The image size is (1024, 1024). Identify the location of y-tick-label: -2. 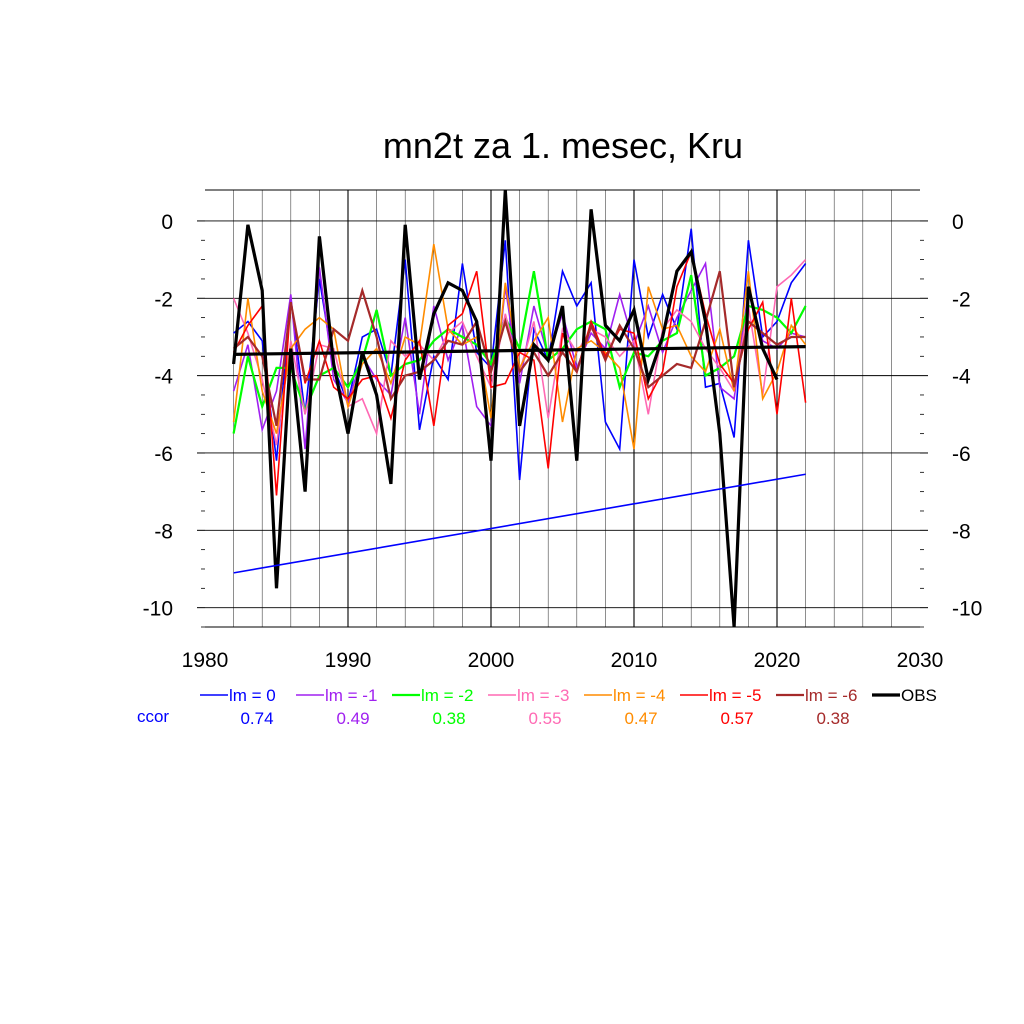
(163, 299).